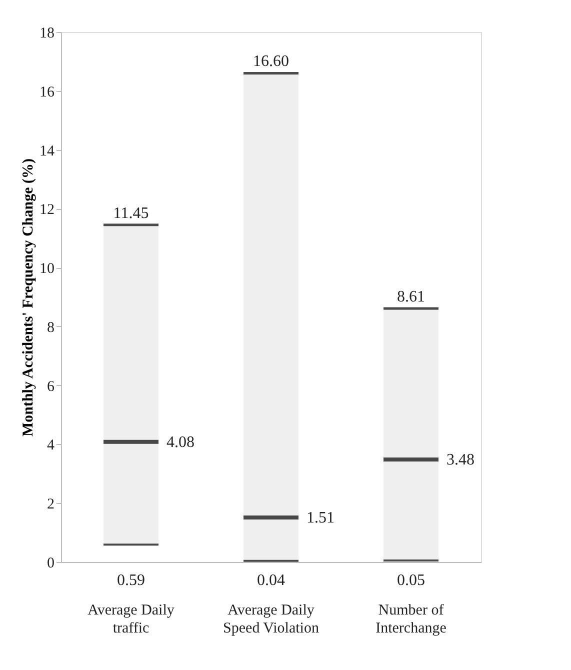  Describe the element at coordinates (47, 34) in the screenshot. I see `y-tick-label: 18` at that location.